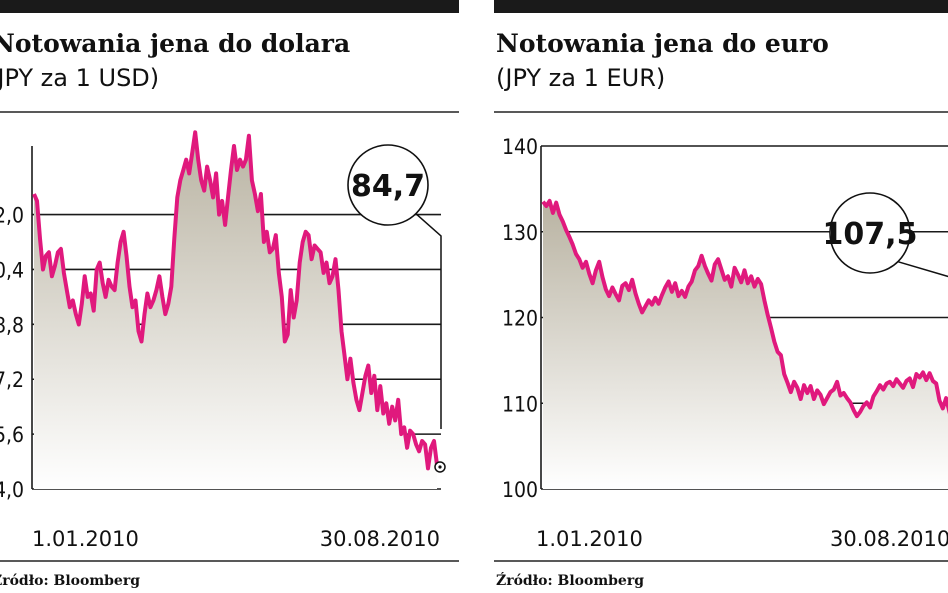  What do you see at coordinates (12, 490) in the screenshot?
I see `y-tick-label: 84,0` at bounding box center [12, 490].